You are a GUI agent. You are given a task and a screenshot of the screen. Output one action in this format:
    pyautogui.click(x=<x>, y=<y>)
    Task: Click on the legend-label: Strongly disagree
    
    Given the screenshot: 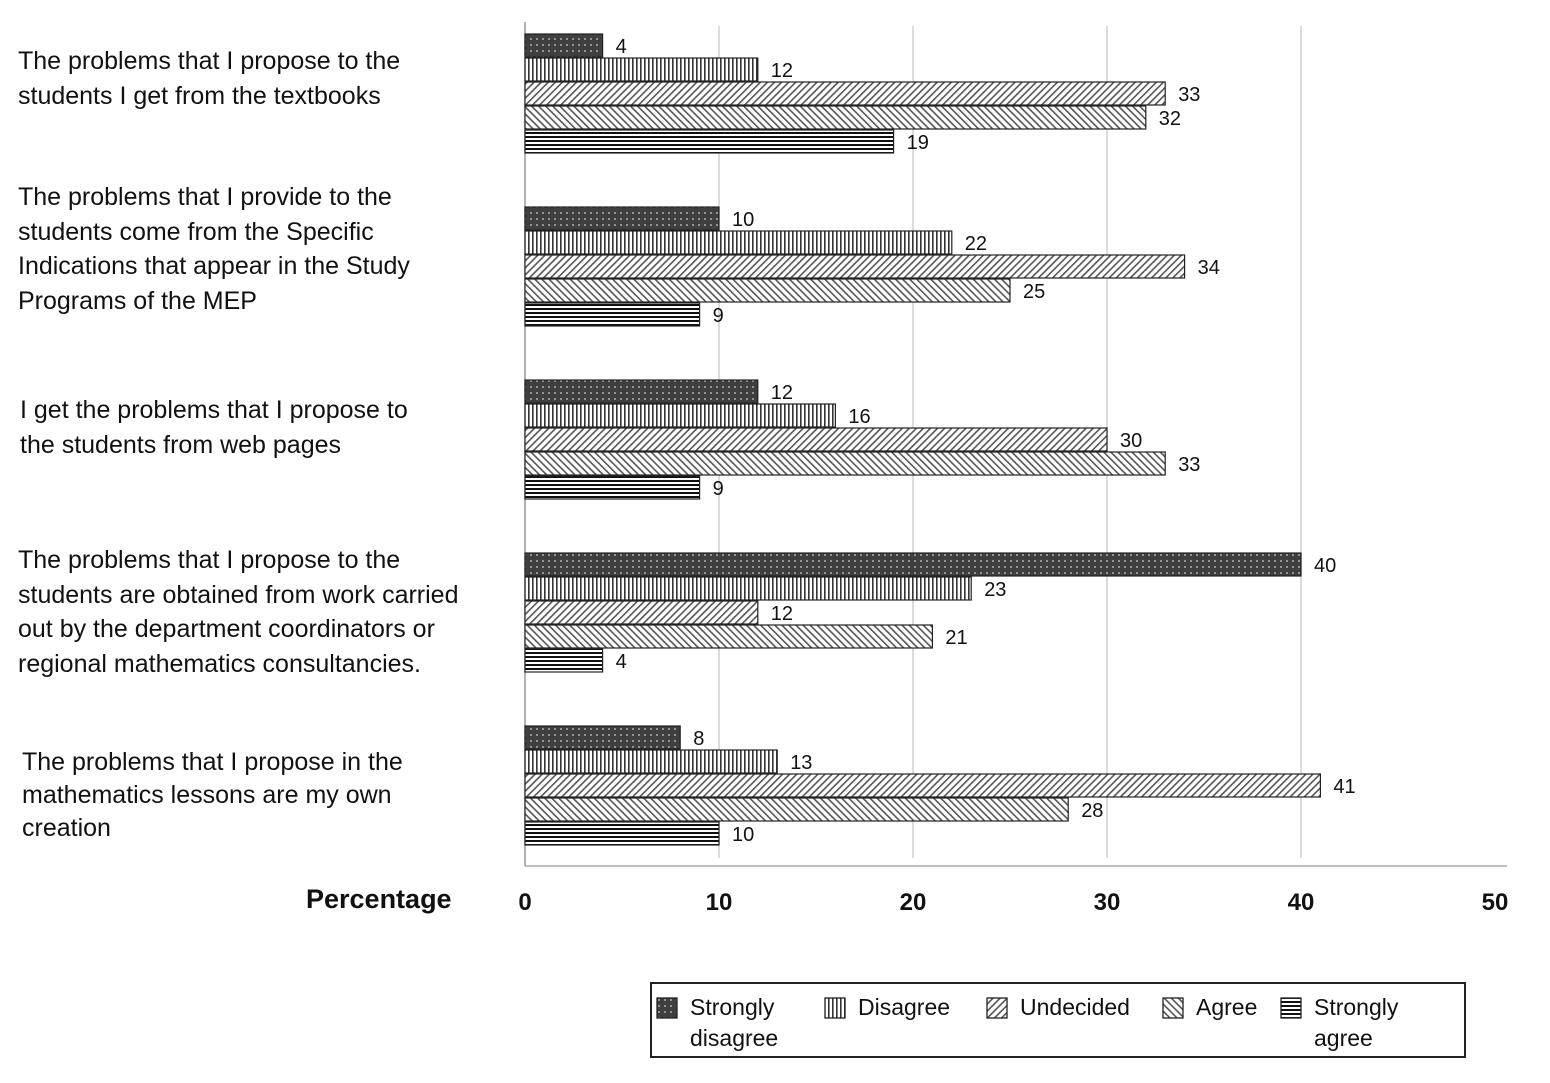 What is the action you would take?
    pyautogui.click(x=734, y=1022)
    